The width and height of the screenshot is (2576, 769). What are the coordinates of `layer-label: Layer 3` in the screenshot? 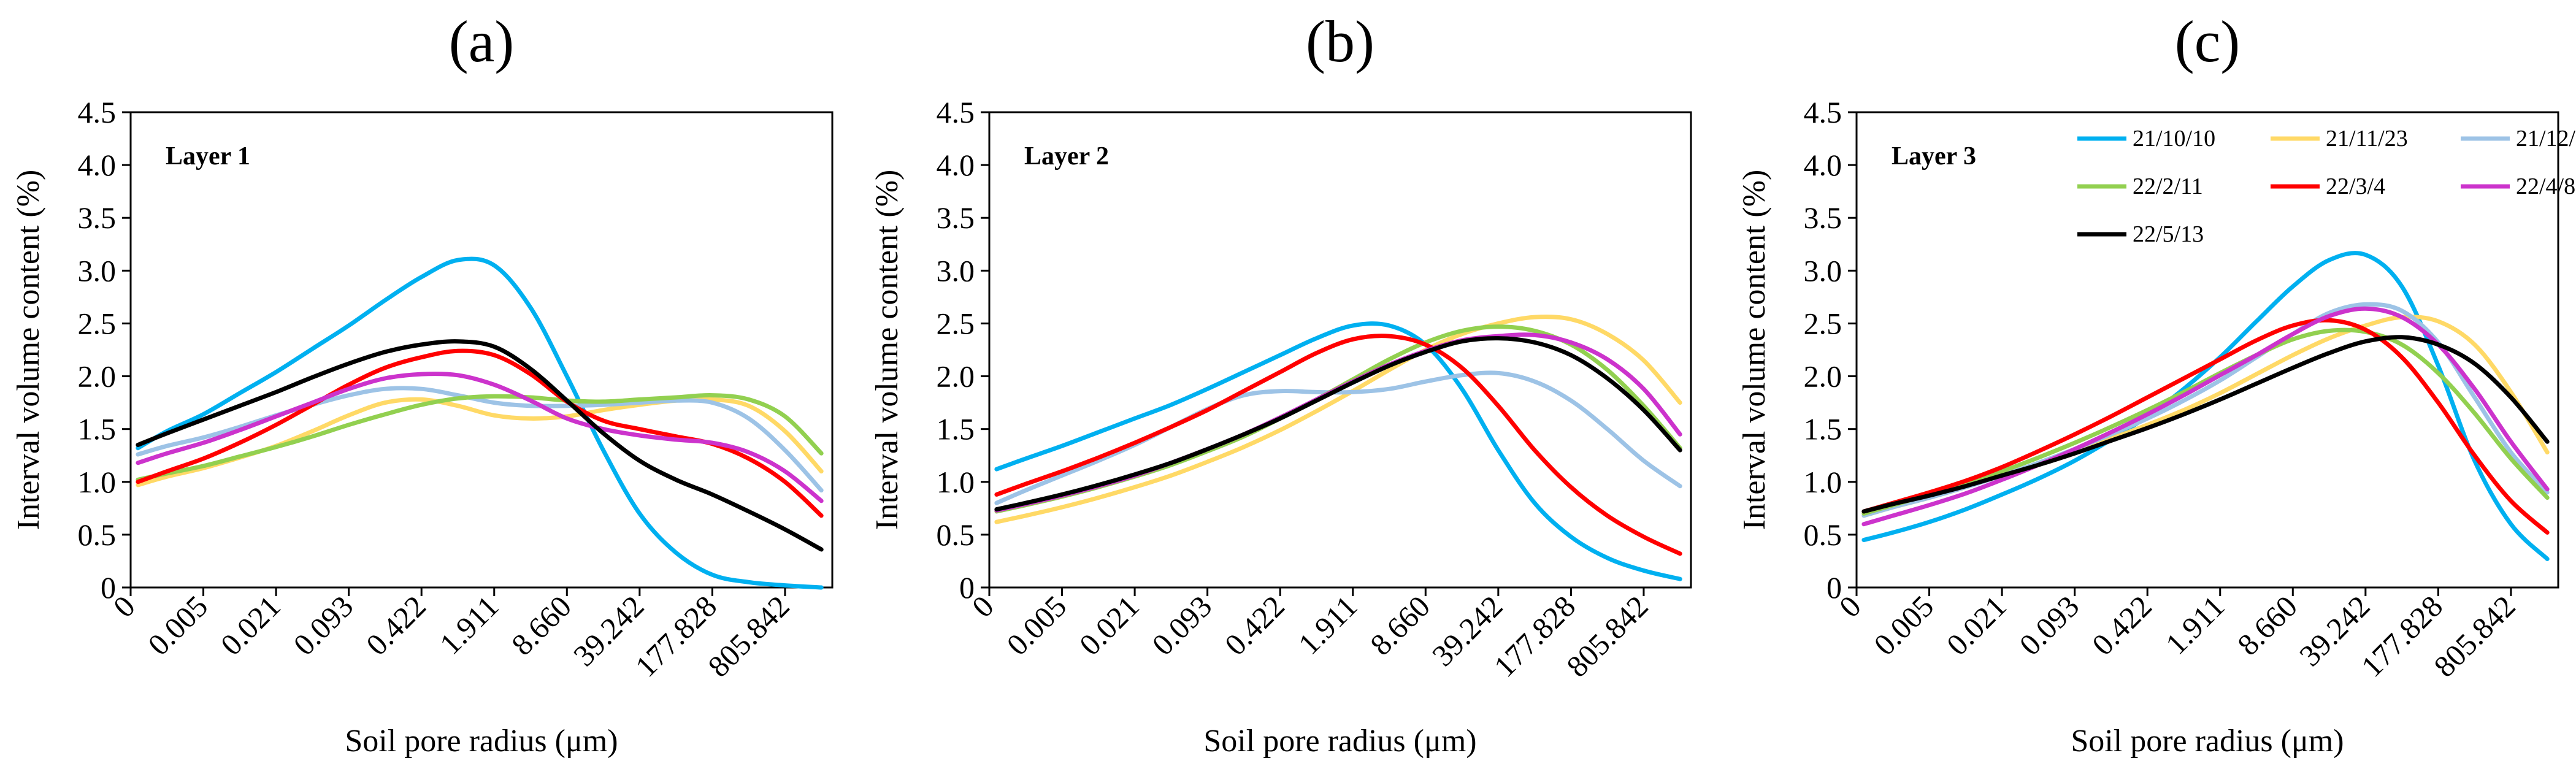 It's located at (1934, 156).